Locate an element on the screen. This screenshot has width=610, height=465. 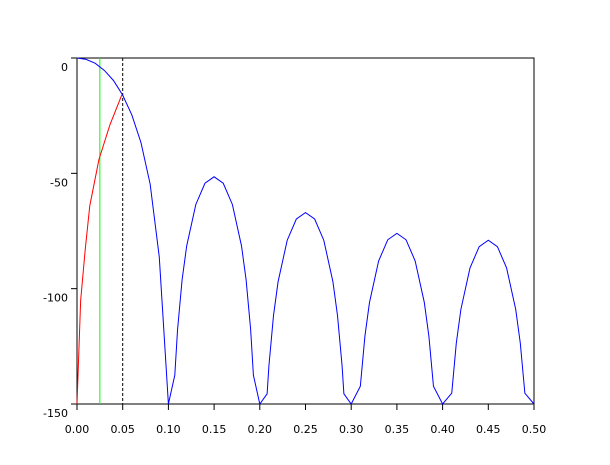
x-tick-label: 0.50 is located at coordinates (534, 429).